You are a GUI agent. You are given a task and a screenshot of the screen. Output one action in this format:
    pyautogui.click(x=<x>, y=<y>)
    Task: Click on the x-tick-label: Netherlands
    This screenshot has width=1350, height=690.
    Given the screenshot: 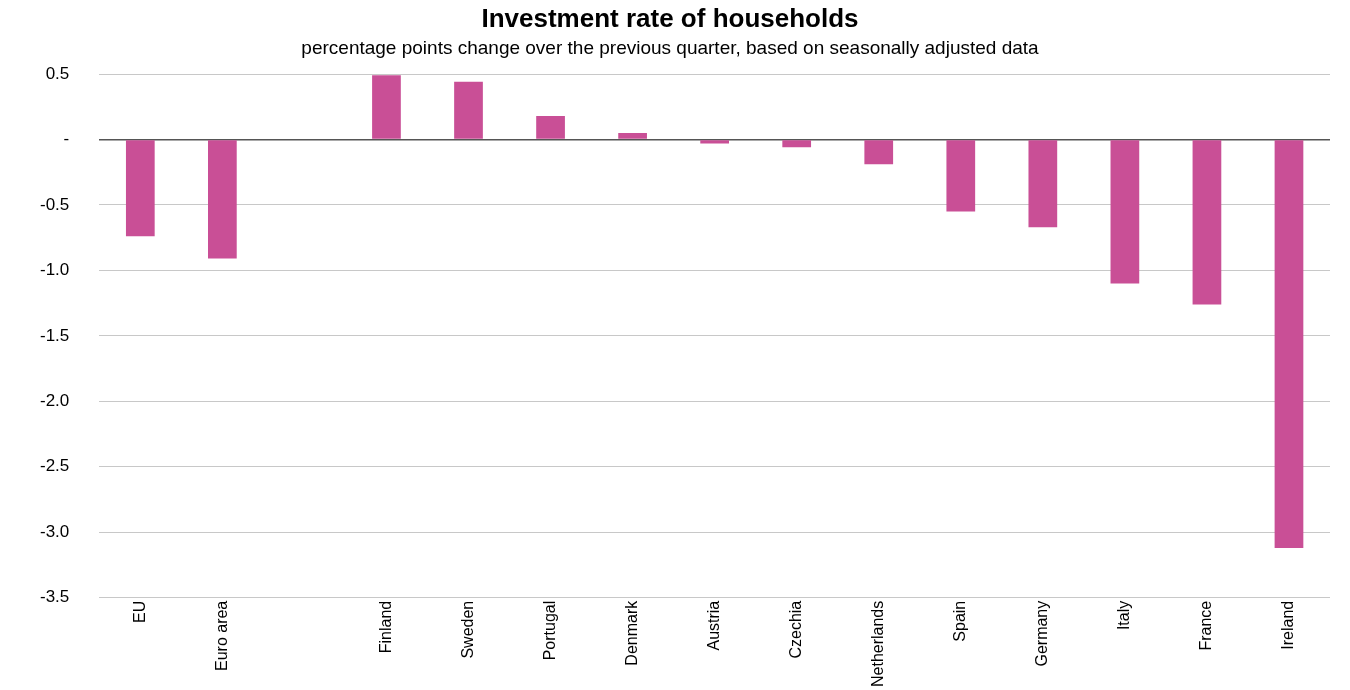 What is the action you would take?
    pyautogui.click(x=878, y=644)
    